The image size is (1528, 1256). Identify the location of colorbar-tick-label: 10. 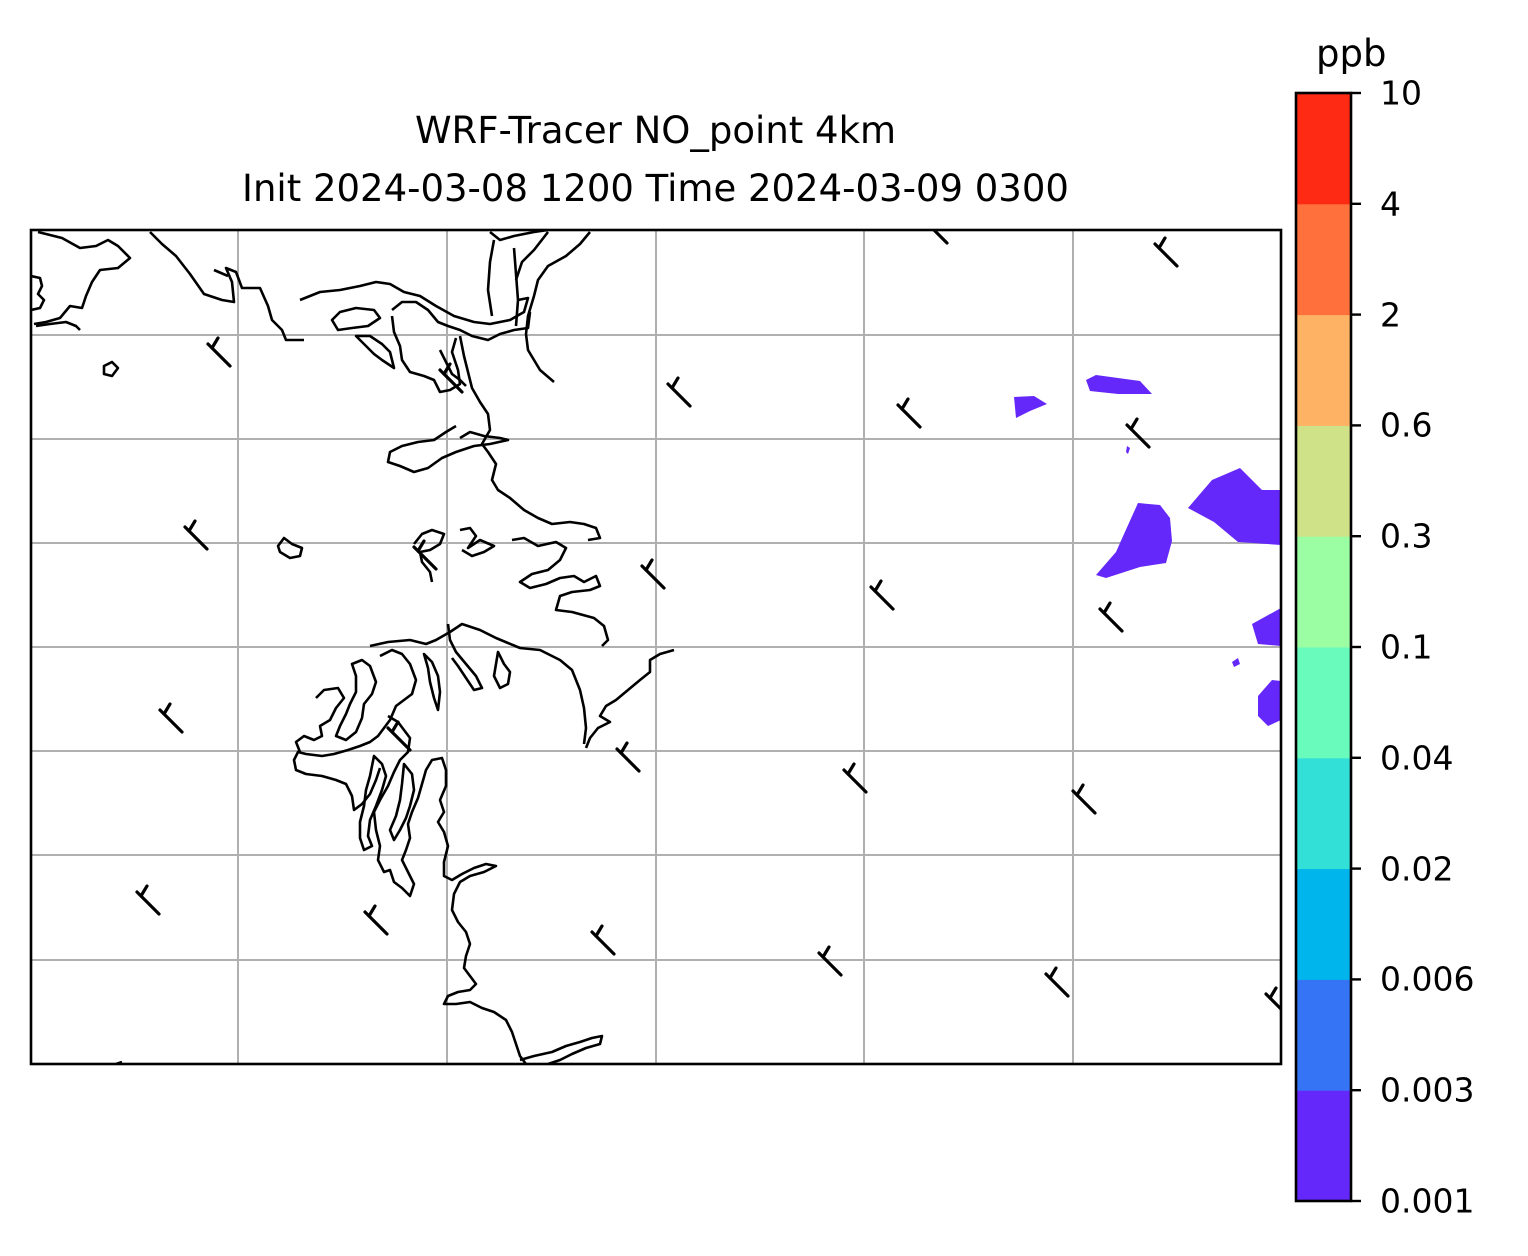
(1401, 93).